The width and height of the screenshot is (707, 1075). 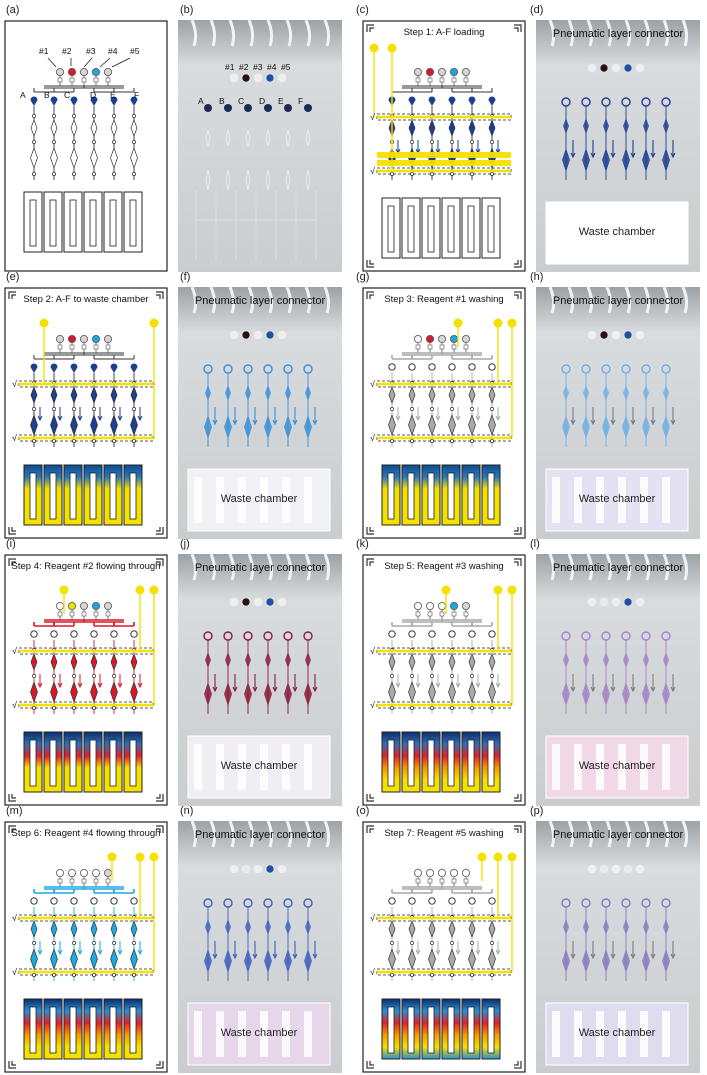 What do you see at coordinates (617, 233) in the screenshot?
I see `waste-chamber-area` at bounding box center [617, 233].